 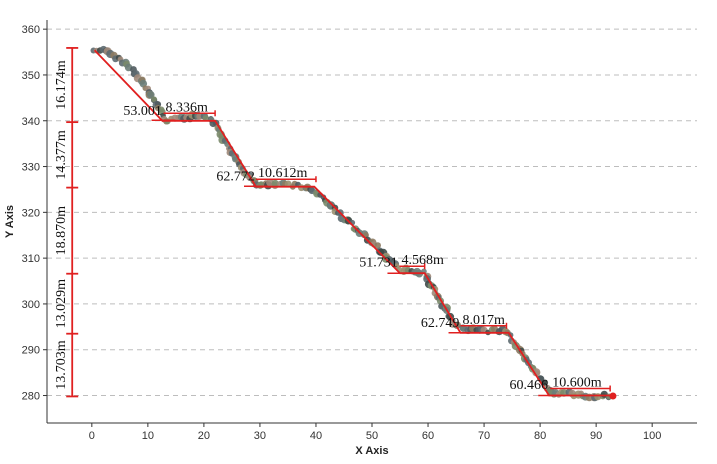 I want to click on y-tick-label: 280, so click(x=31, y=397).